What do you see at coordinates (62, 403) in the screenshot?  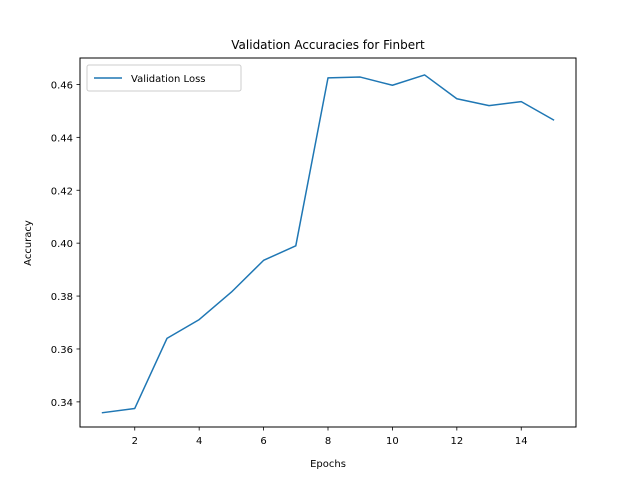 I see `y-tick-label: 0.34` at bounding box center [62, 403].